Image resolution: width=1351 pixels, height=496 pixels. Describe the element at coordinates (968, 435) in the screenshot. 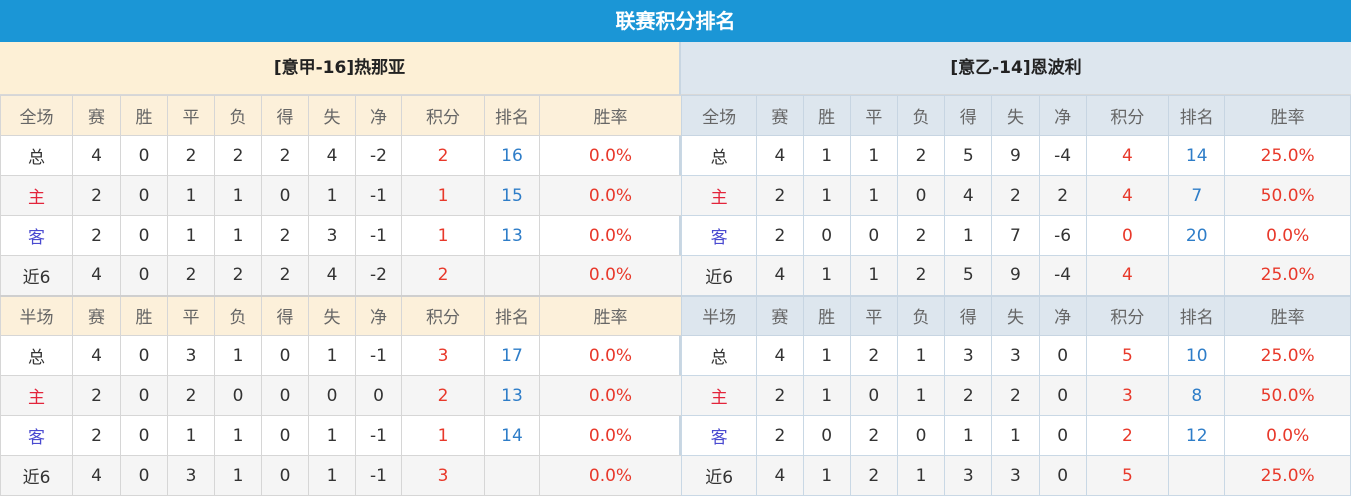

I see `goals-for-cell: 1` at that location.